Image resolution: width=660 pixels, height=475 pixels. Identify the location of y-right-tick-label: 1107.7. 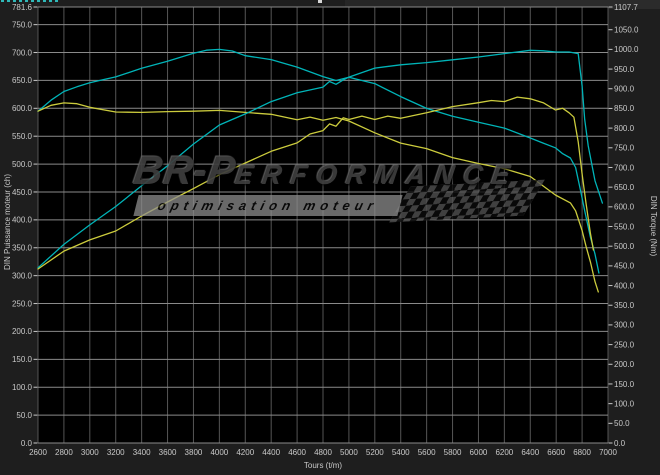
(626, 7).